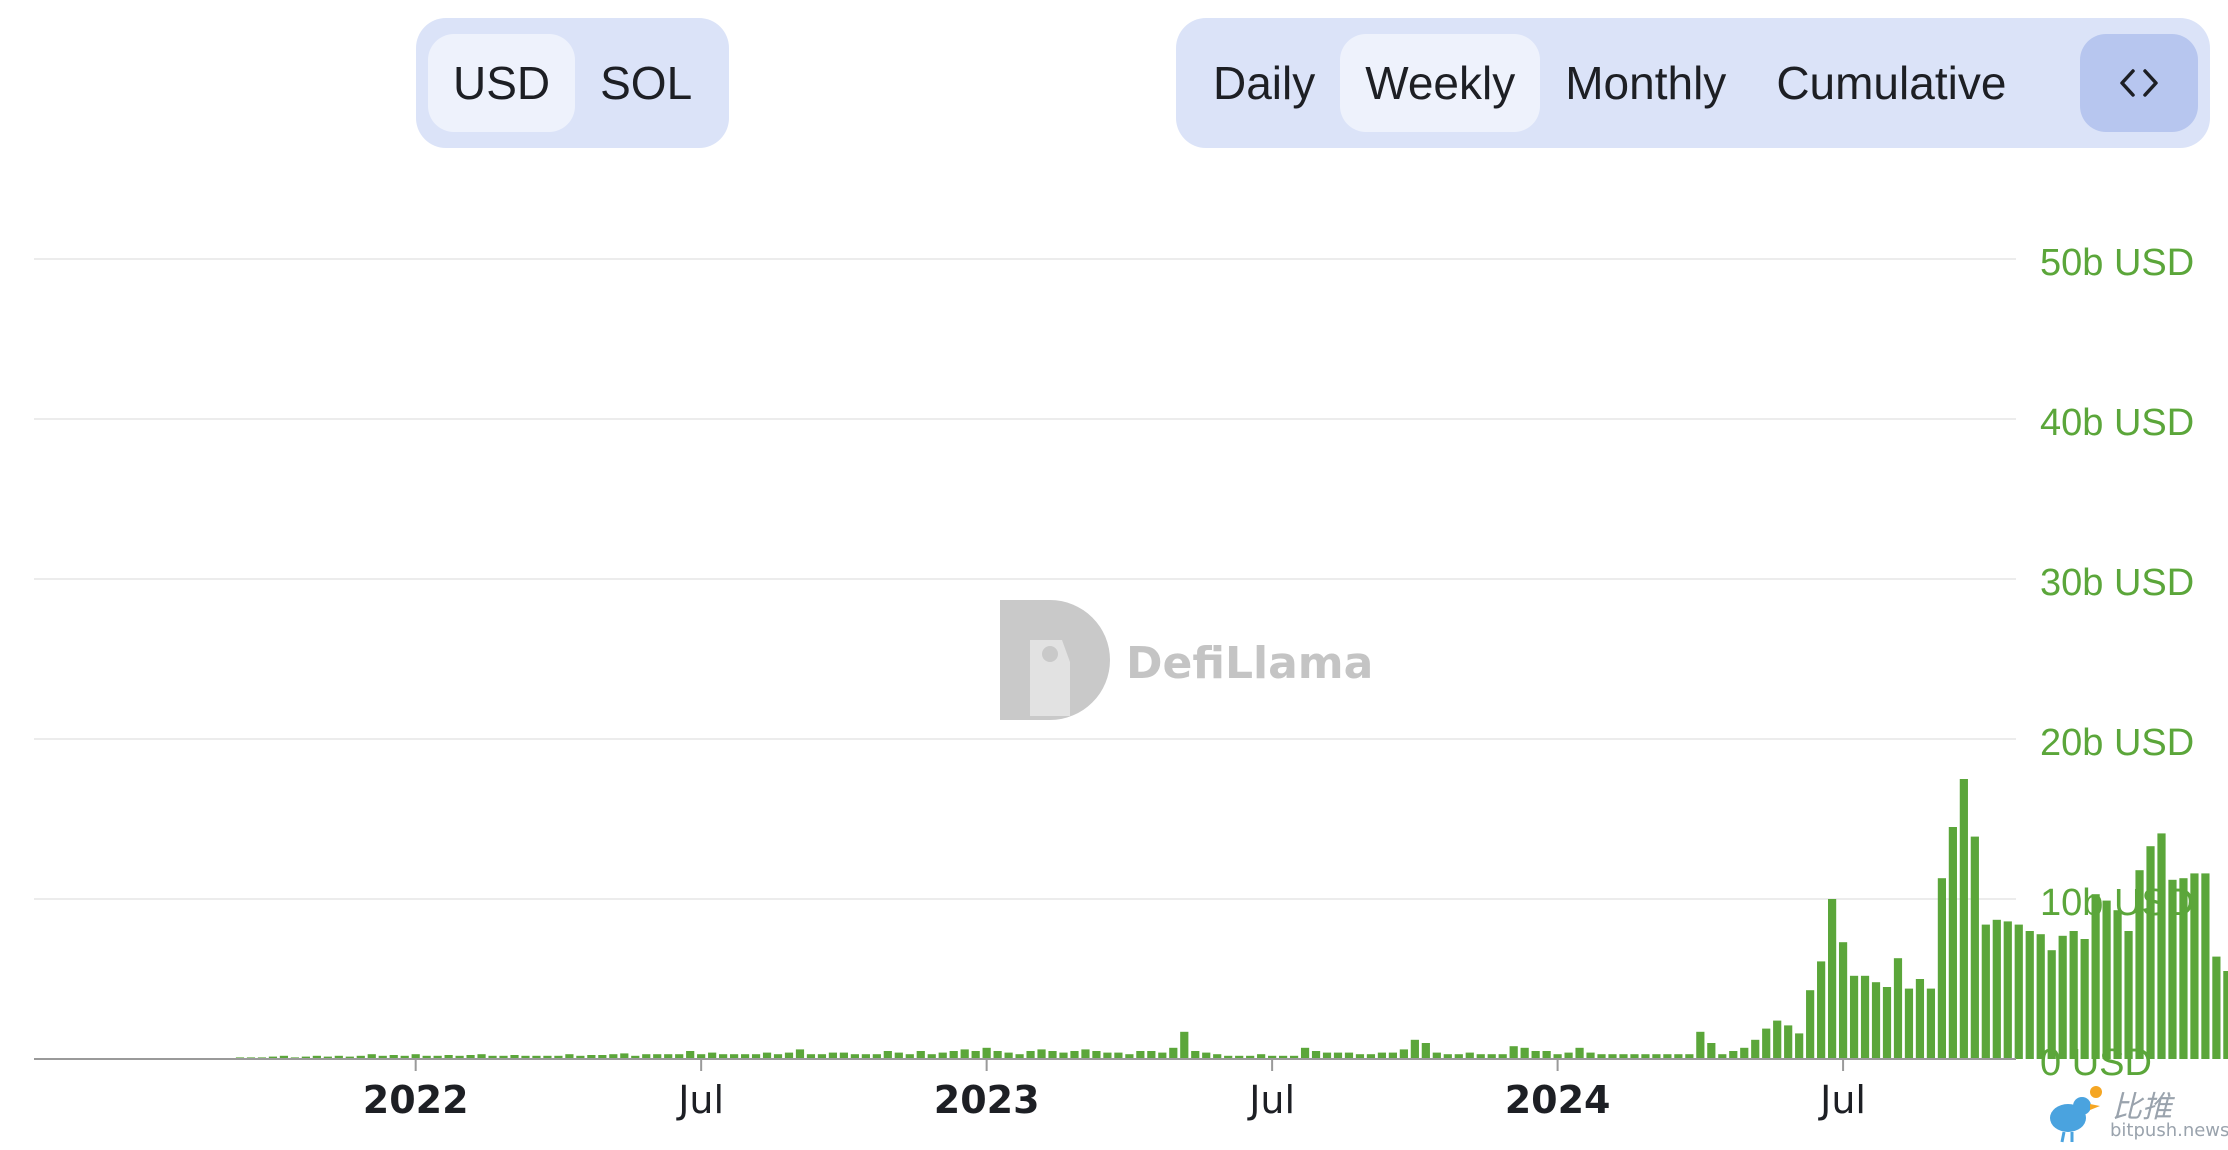  What do you see at coordinates (2117, 583) in the screenshot?
I see `y-tick-label: 30b USD` at bounding box center [2117, 583].